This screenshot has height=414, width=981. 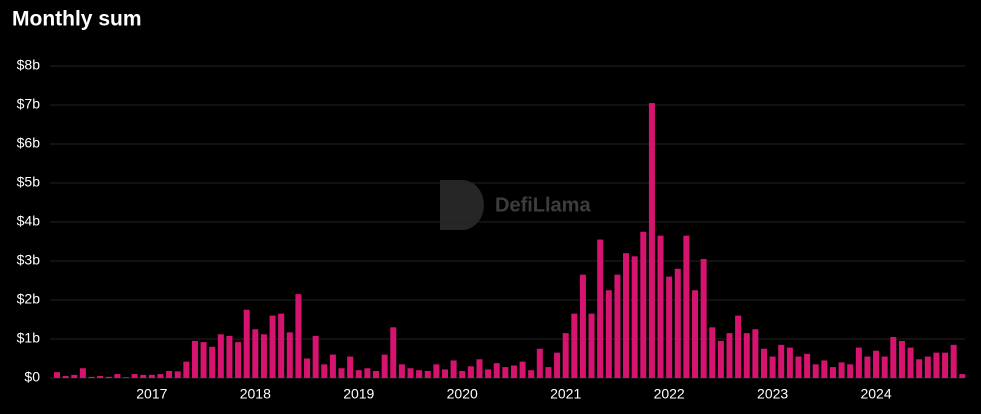 I want to click on y-tick-label: $3b, so click(x=29, y=260).